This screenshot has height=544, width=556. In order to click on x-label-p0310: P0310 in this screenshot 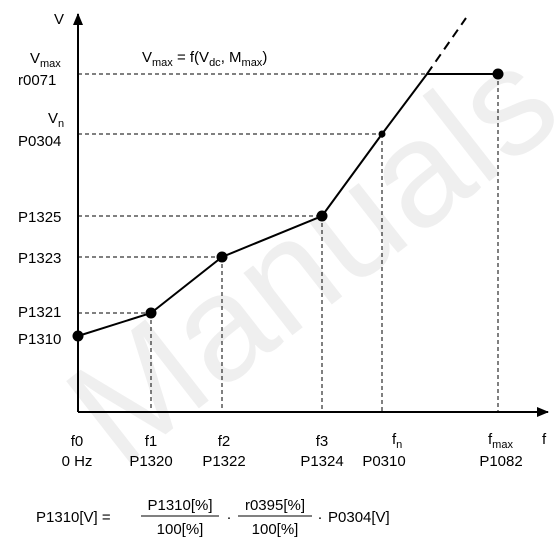, I will do `click(383, 461)`.